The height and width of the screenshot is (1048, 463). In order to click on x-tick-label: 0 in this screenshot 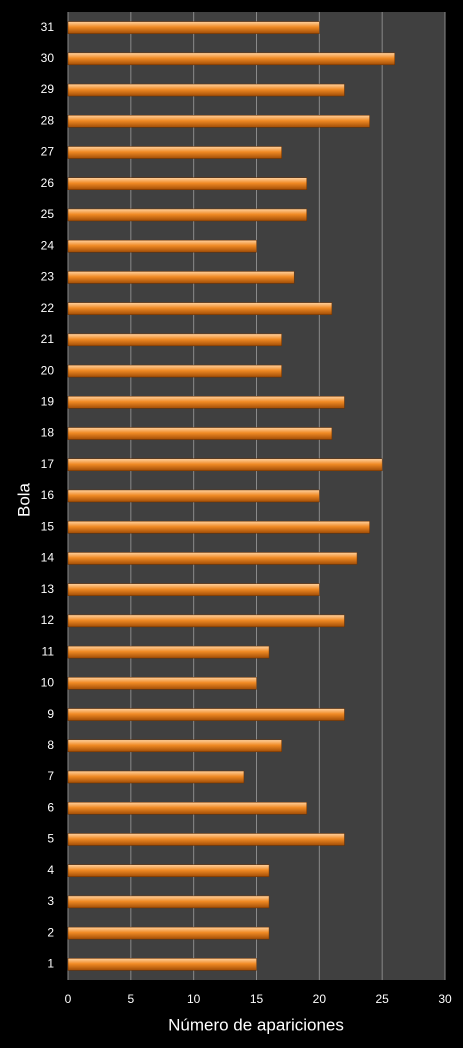, I will do `click(68, 999)`.